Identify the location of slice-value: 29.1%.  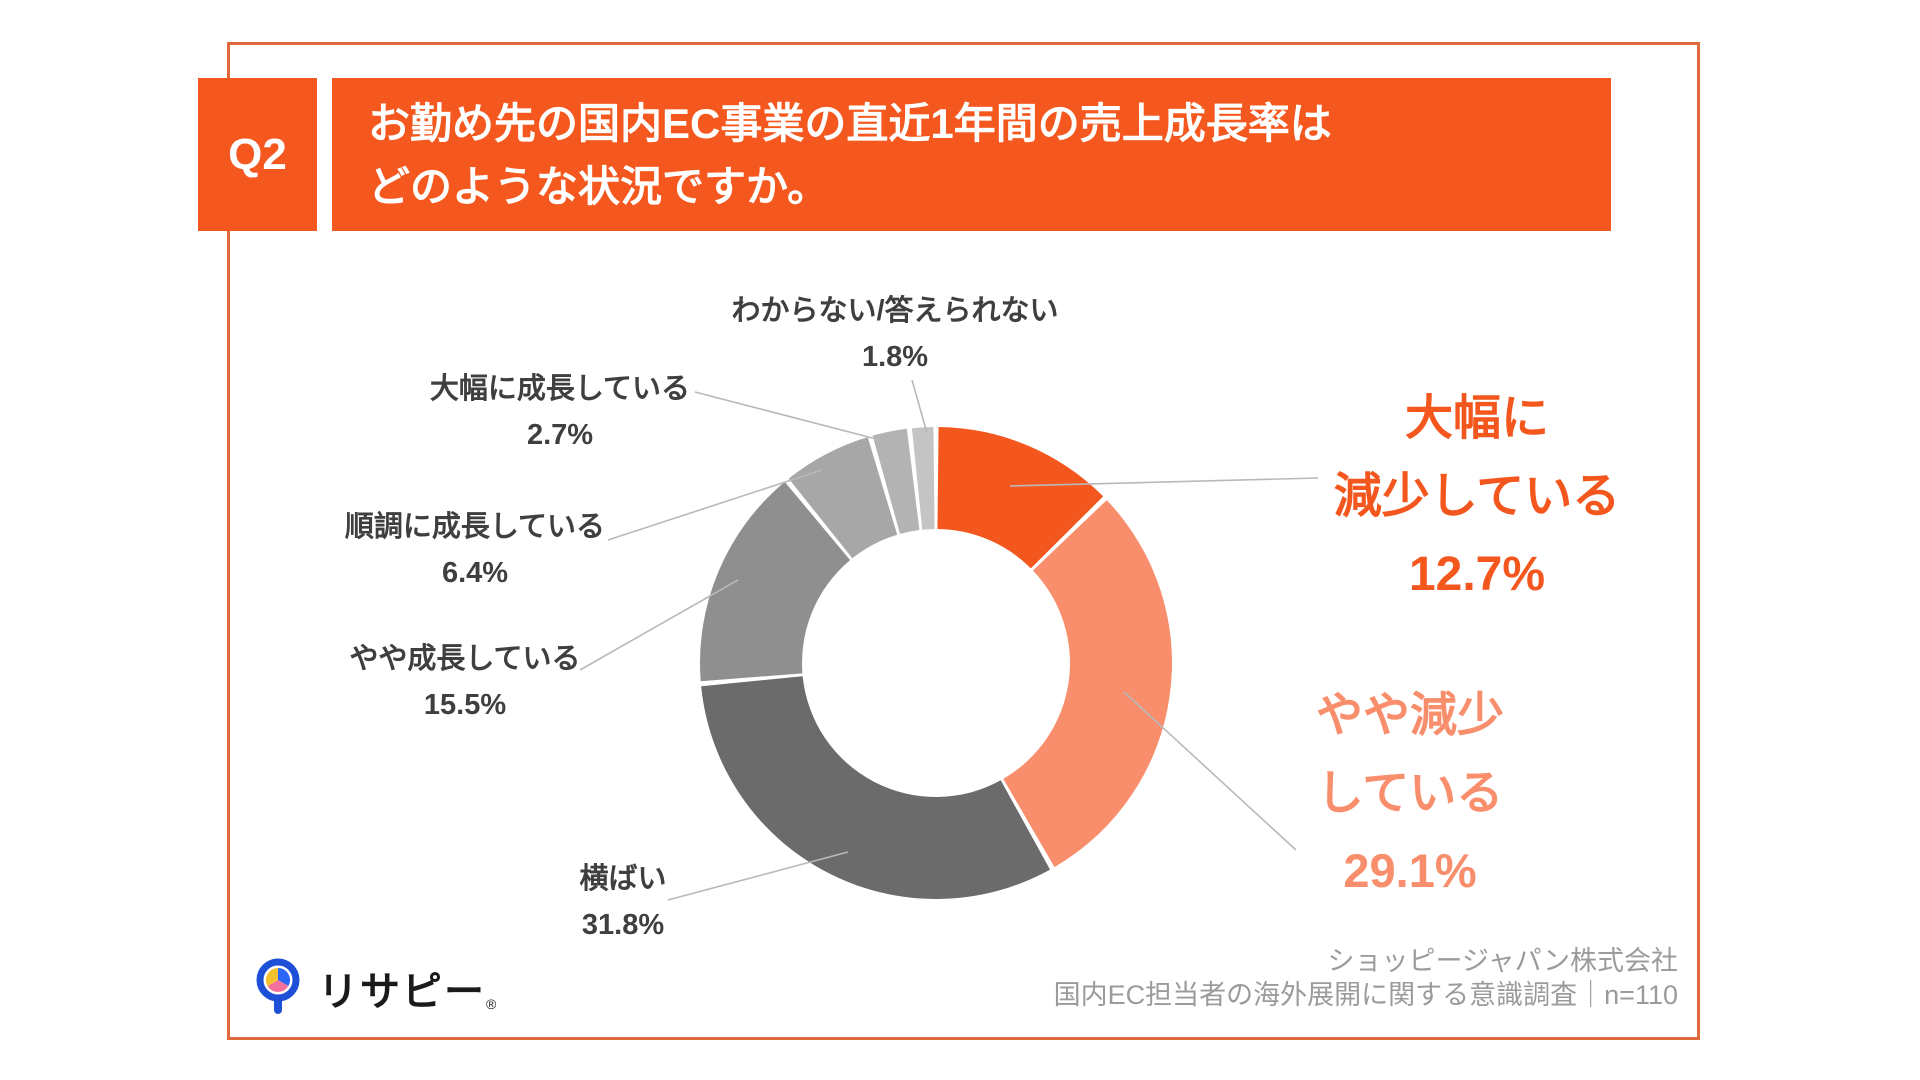
(1410, 870).